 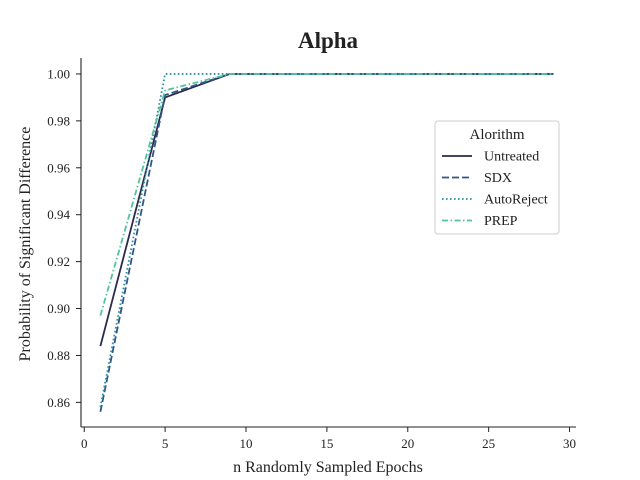 What do you see at coordinates (326, 443) in the screenshot?
I see `x-tick-label: 15` at bounding box center [326, 443].